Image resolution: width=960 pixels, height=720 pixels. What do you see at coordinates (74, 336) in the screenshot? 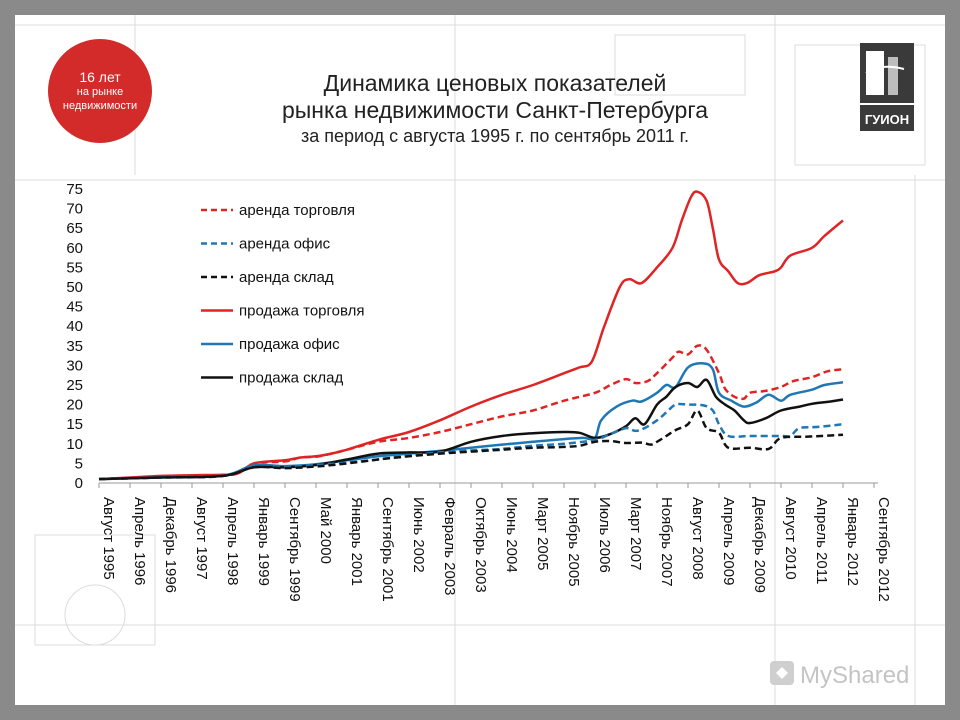
I see `y-tick-labels: 0 5 10 15 20 25 30 35 40 45 50 55 60 65 70 75` at bounding box center [74, 336].